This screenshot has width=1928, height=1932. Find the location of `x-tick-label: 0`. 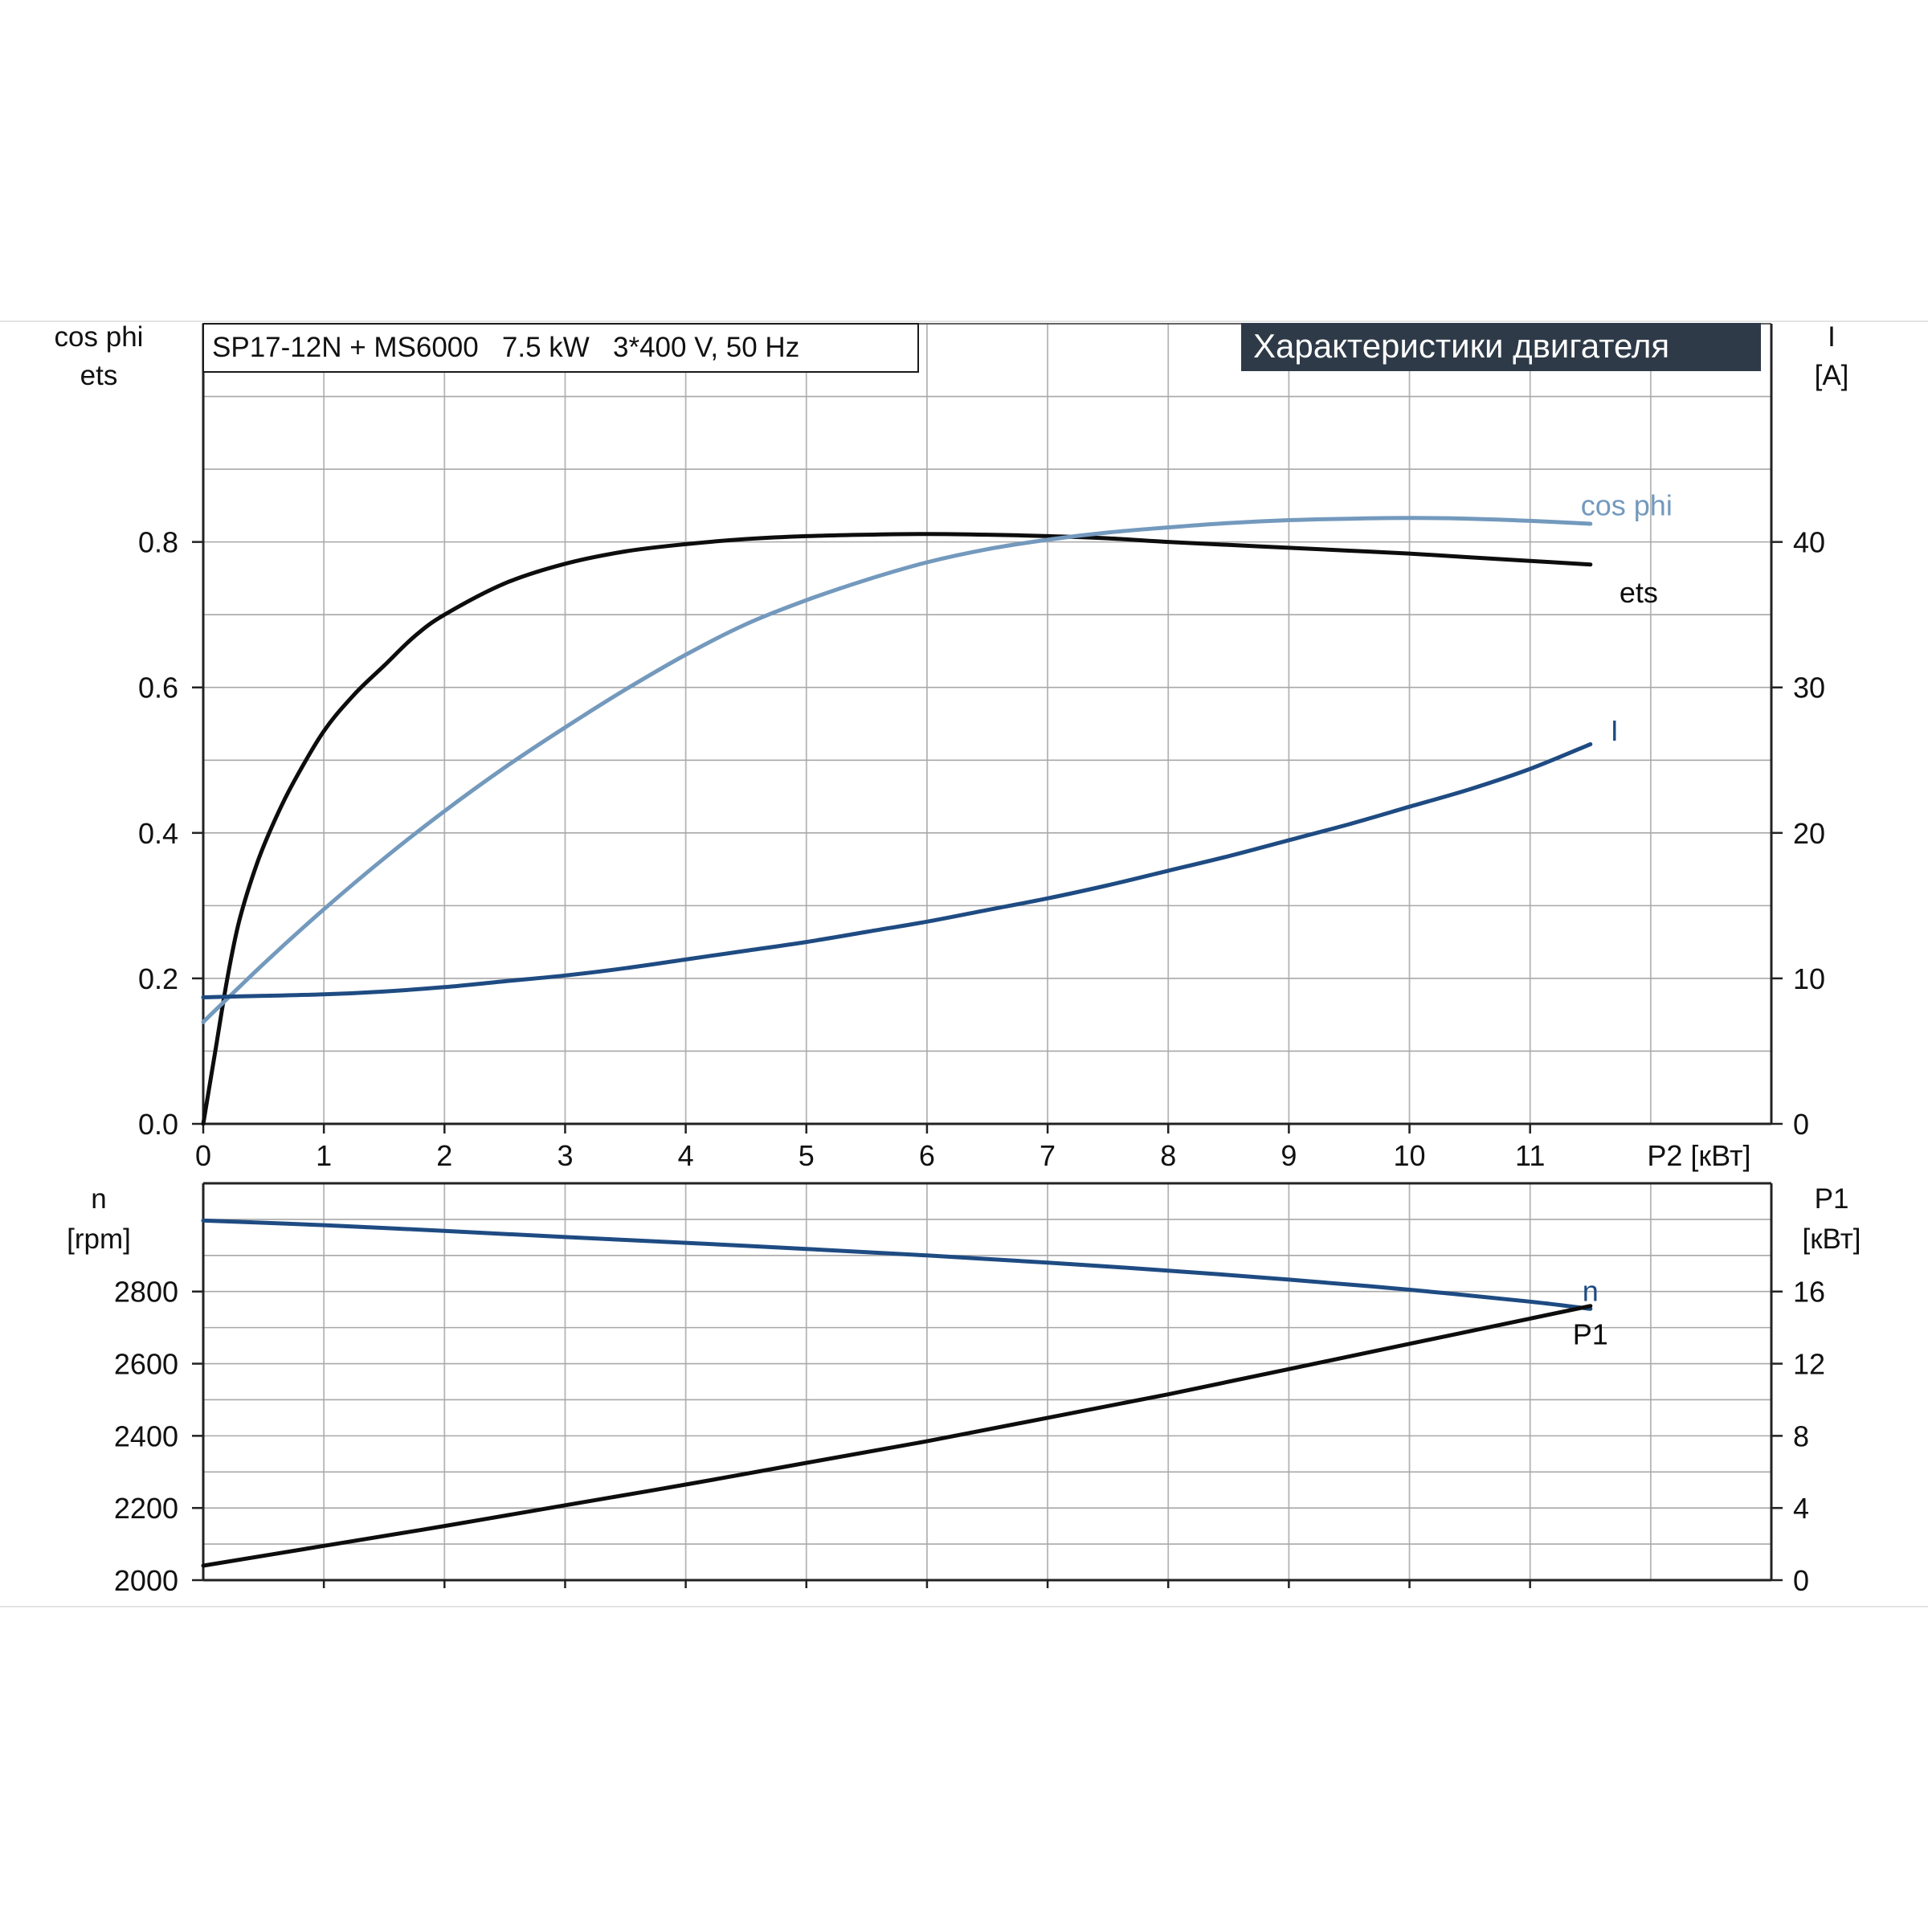

x-tick-label: 0 is located at coordinates (203, 1155).